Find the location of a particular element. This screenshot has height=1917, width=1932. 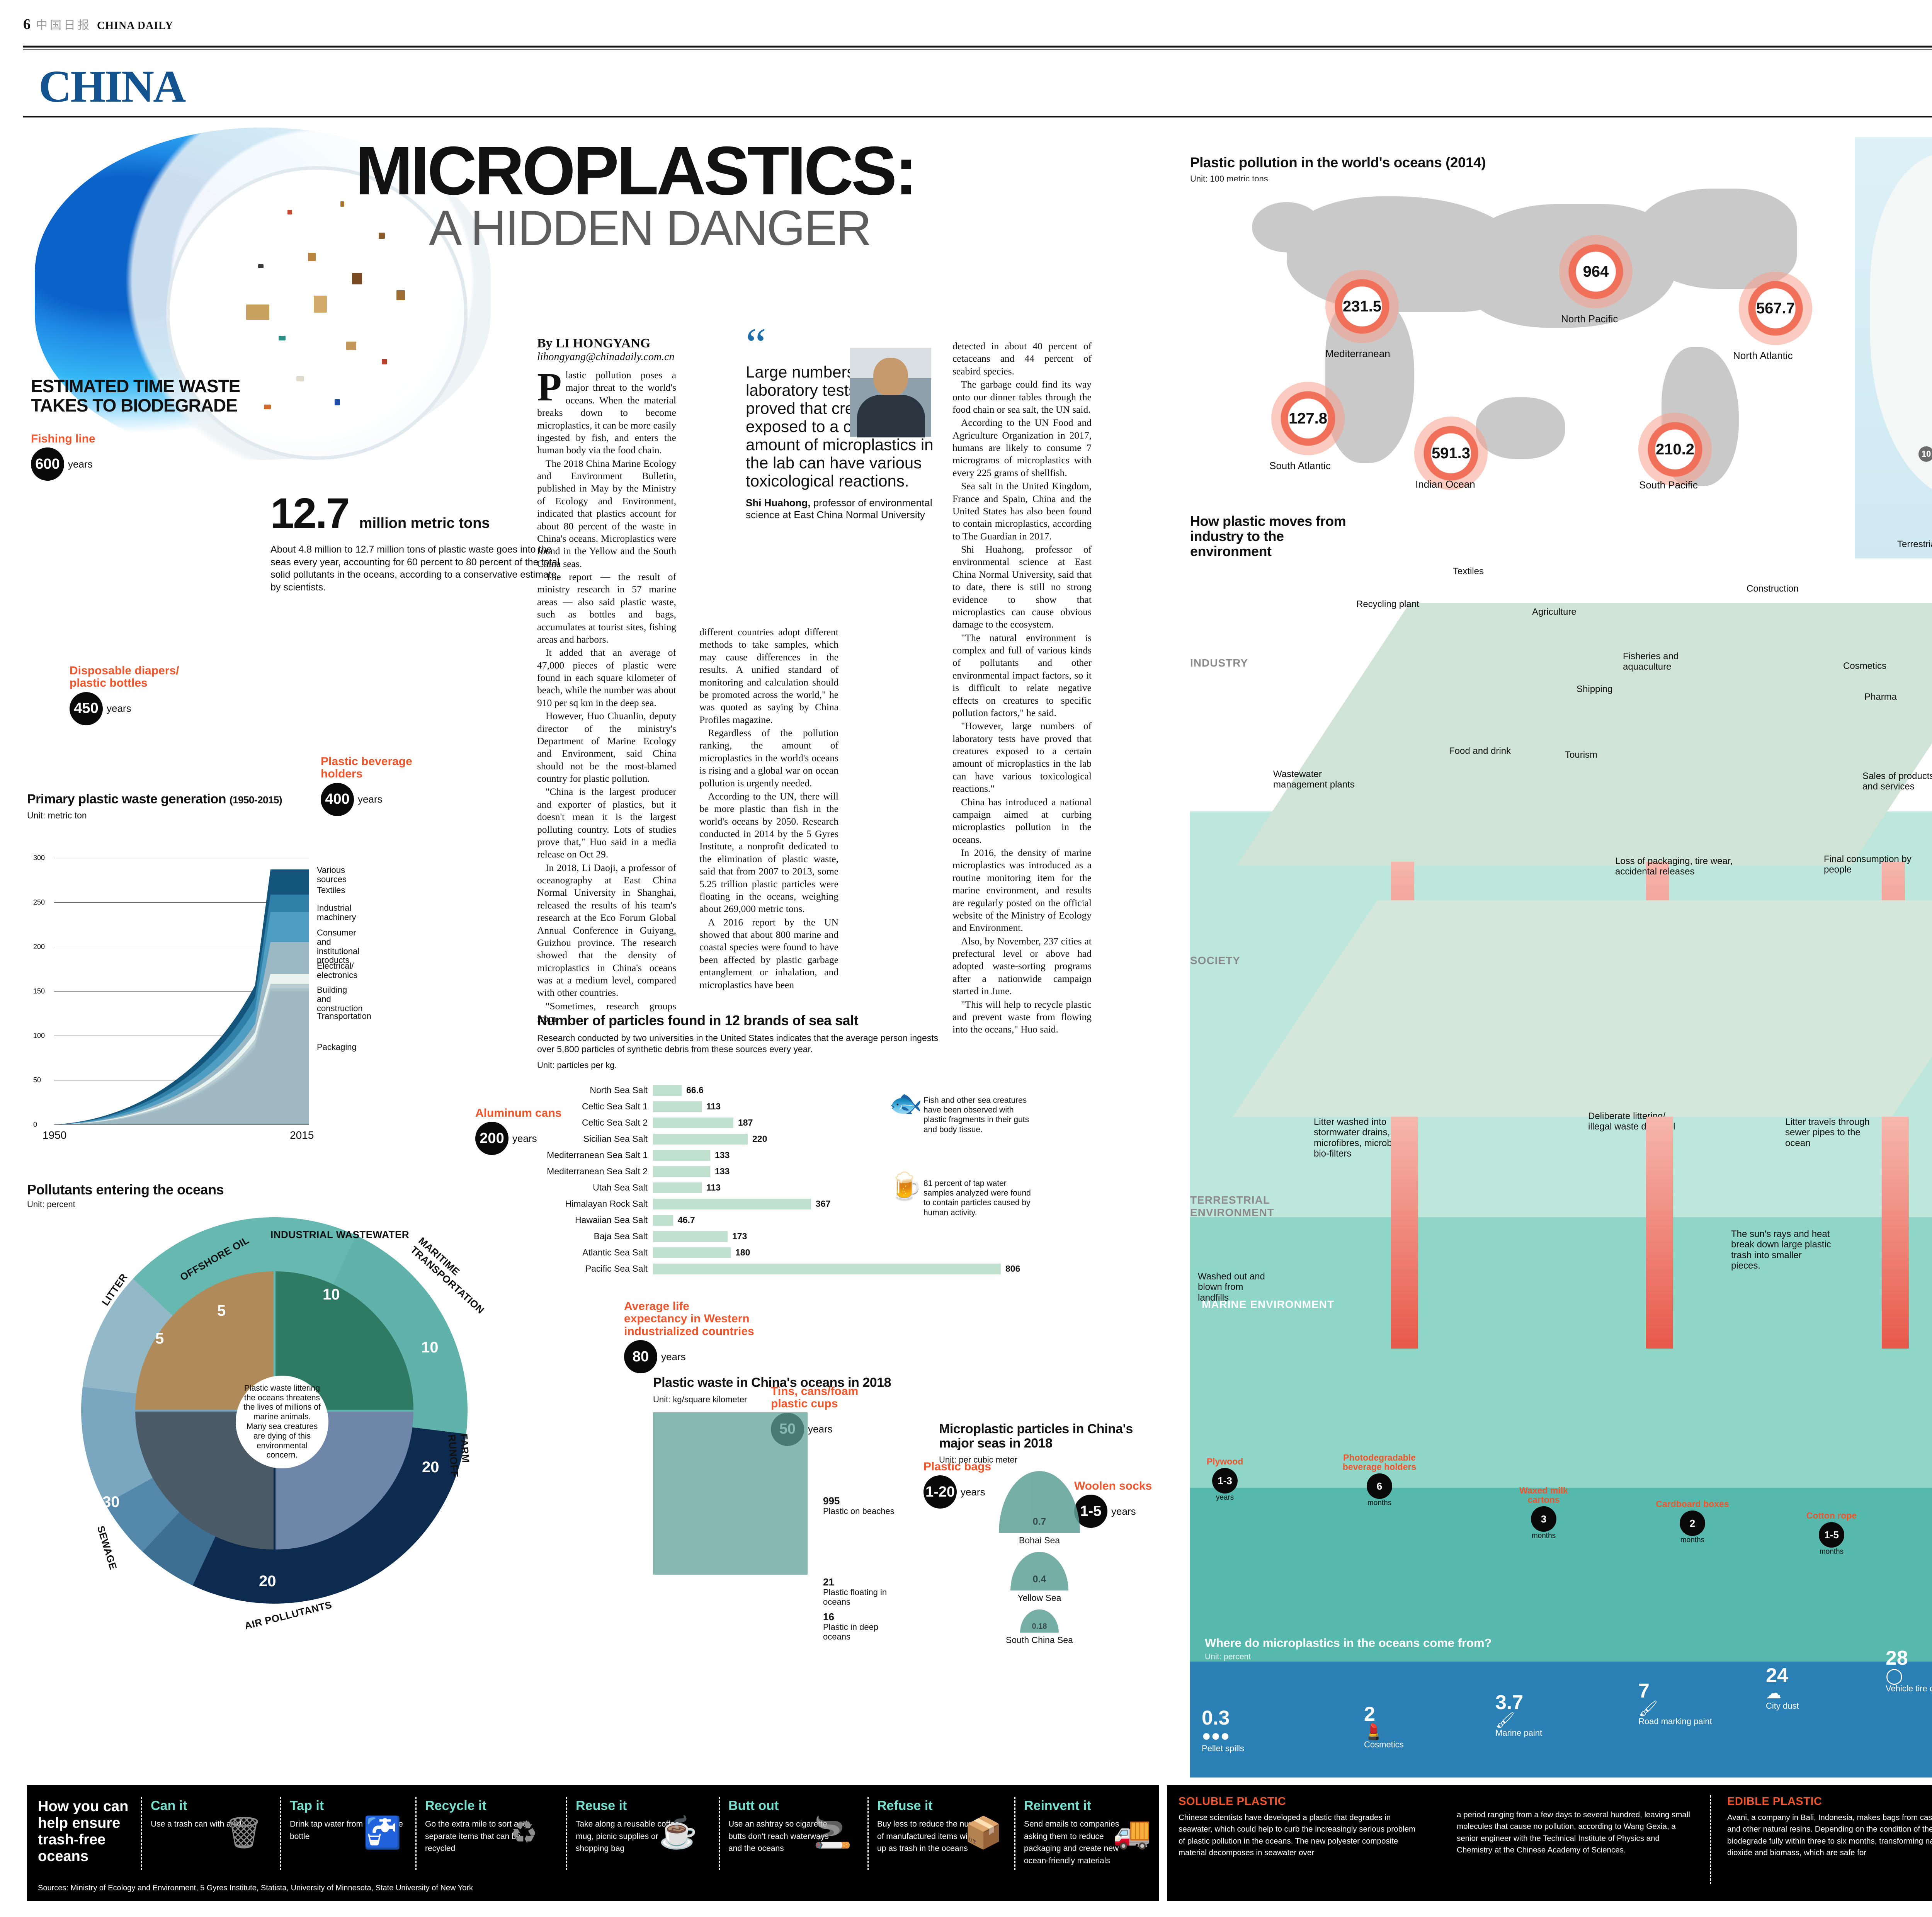

gyre-mediterranean: 231.5 is located at coordinates (1362, 306).